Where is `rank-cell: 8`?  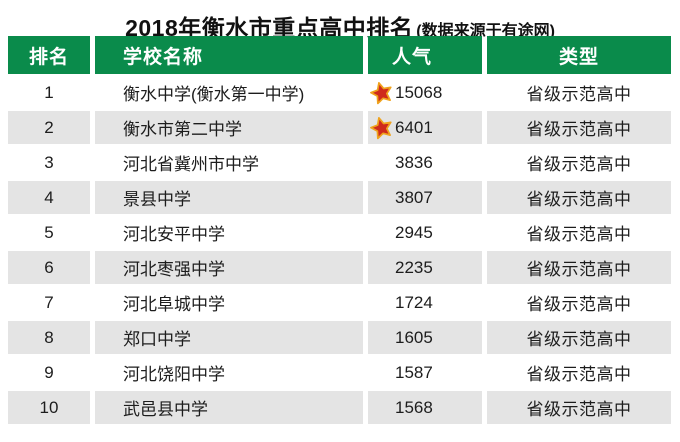 rank-cell: 8 is located at coordinates (49, 337).